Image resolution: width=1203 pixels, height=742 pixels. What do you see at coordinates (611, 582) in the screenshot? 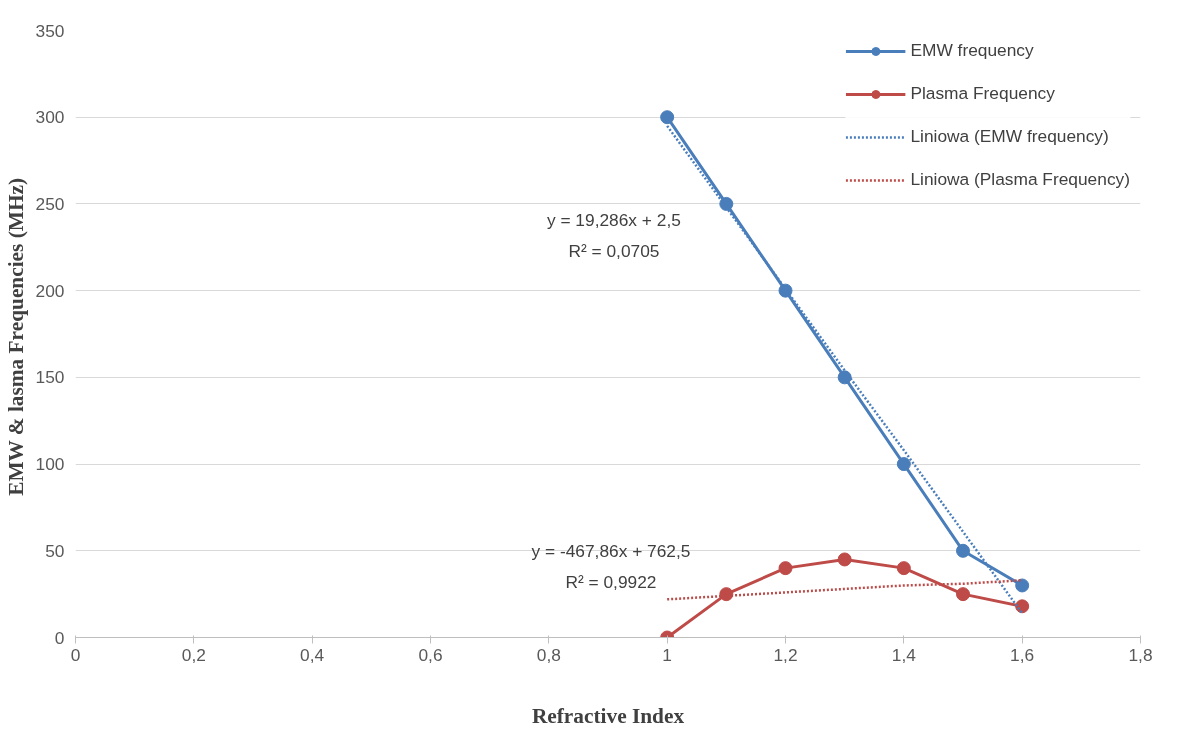
I see `annotation: R² = 0,9922` at bounding box center [611, 582].